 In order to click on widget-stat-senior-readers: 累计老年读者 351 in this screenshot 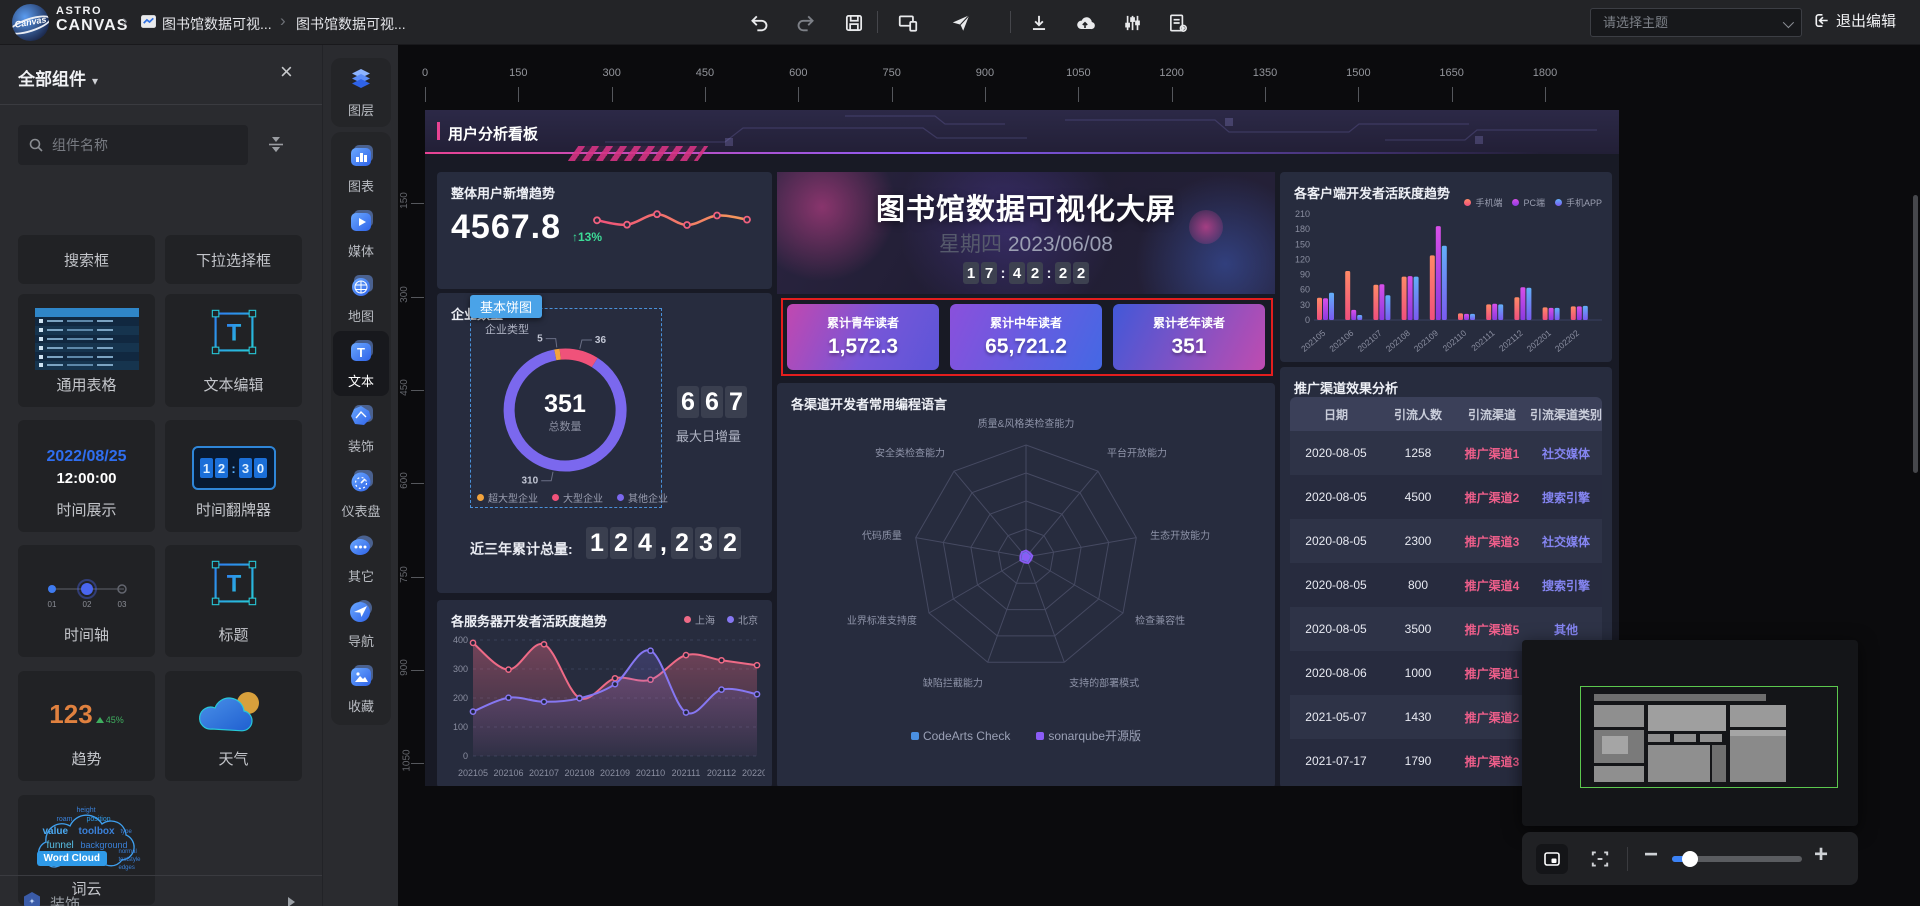, I will do `click(1189, 337)`.